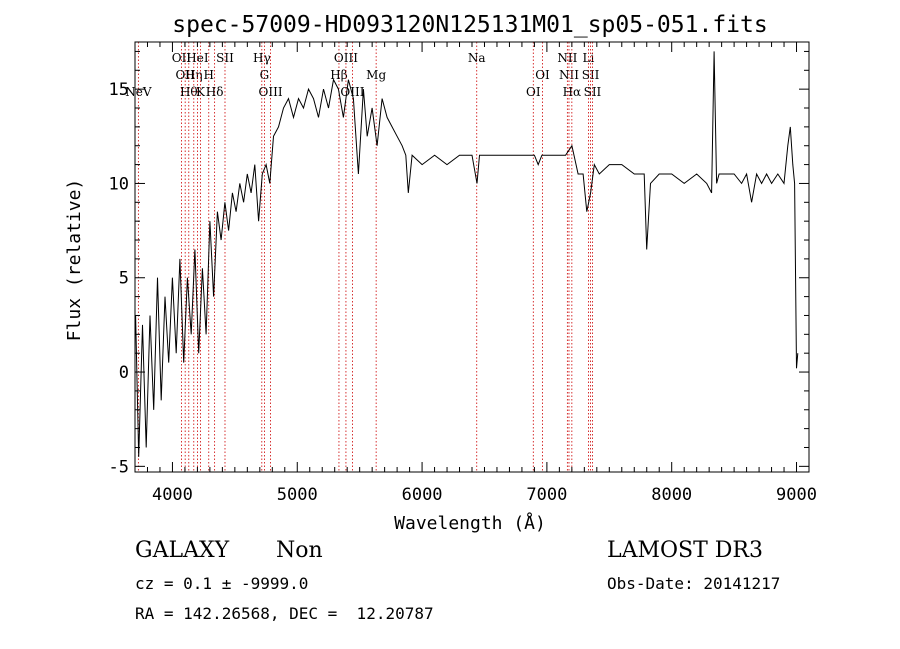 The height and width of the screenshot is (649, 900). Describe the element at coordinates (138, 92) in the screenshot. I see `spectral-line-label: NeV` at that location.